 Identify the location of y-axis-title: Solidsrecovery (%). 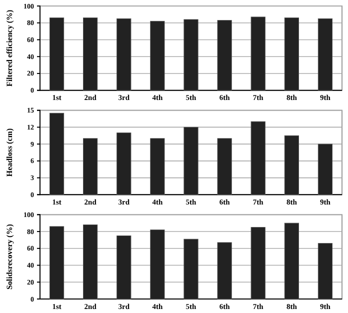
(9, 257).